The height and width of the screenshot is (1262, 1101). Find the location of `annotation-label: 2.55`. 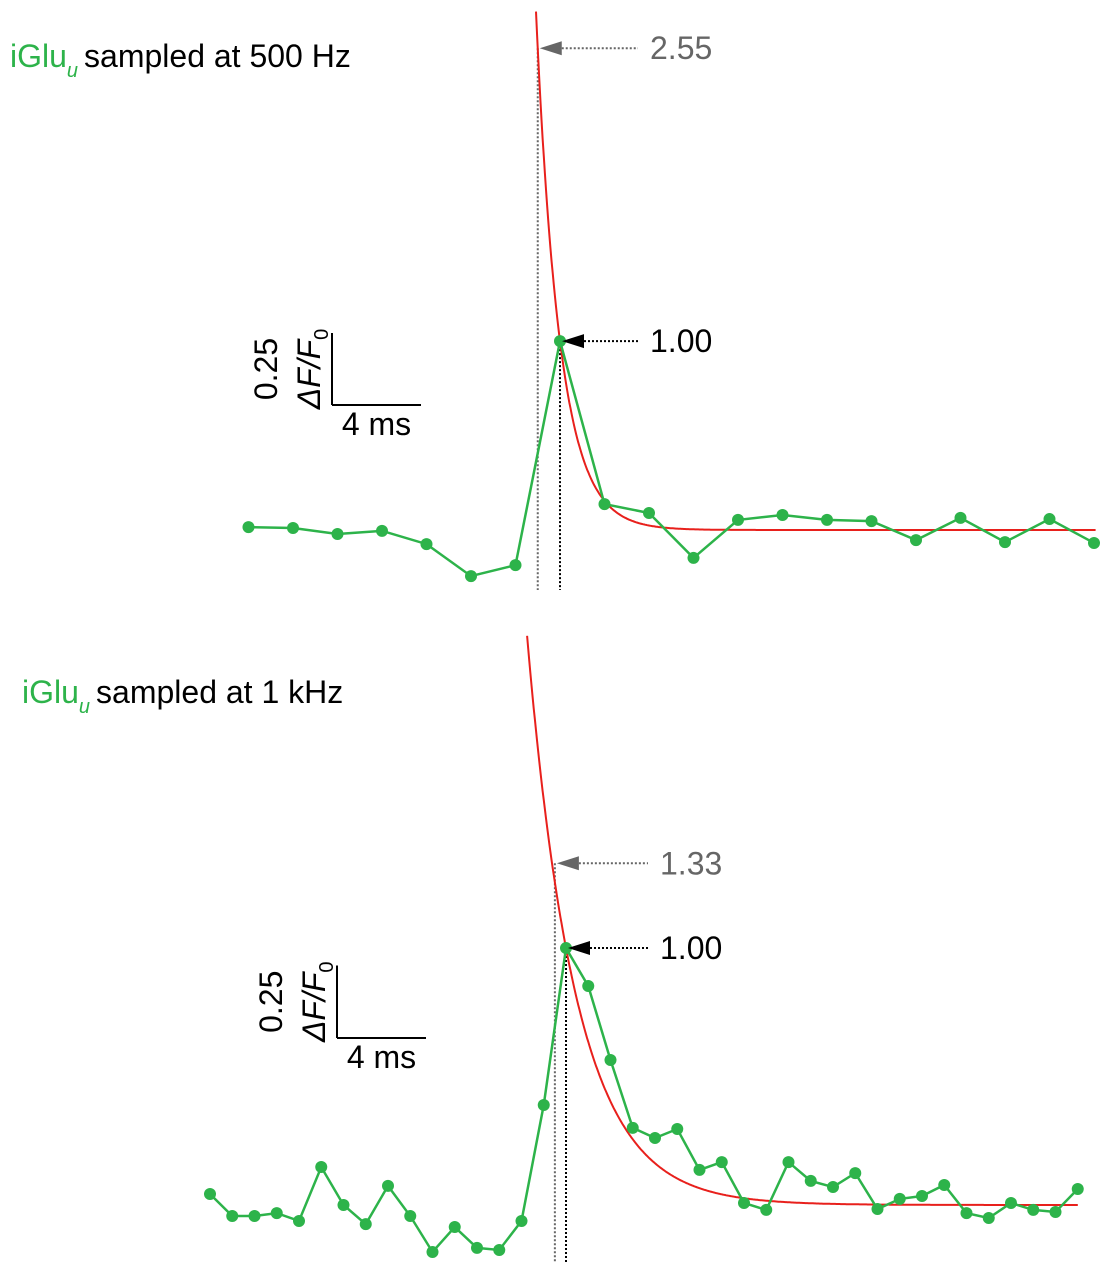

annotation-label: 2.55 is located at coordinates (681, 48).